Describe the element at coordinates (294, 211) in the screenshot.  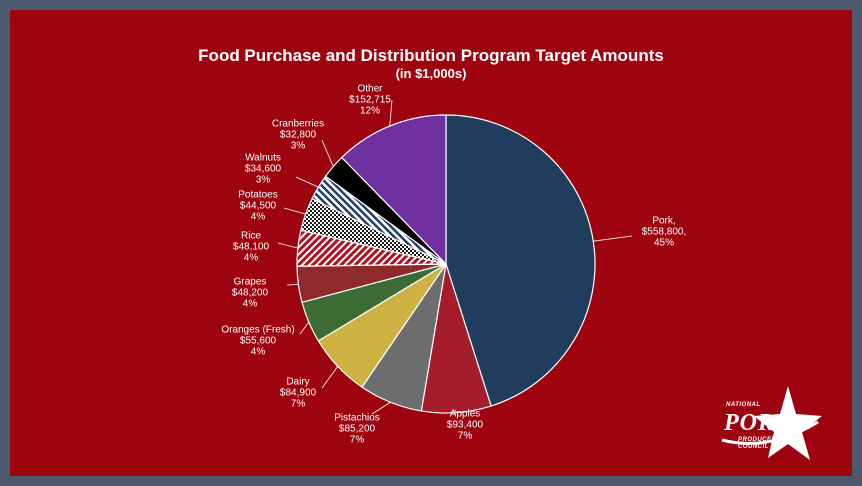
I see `leader-line-potatoes` at that location.